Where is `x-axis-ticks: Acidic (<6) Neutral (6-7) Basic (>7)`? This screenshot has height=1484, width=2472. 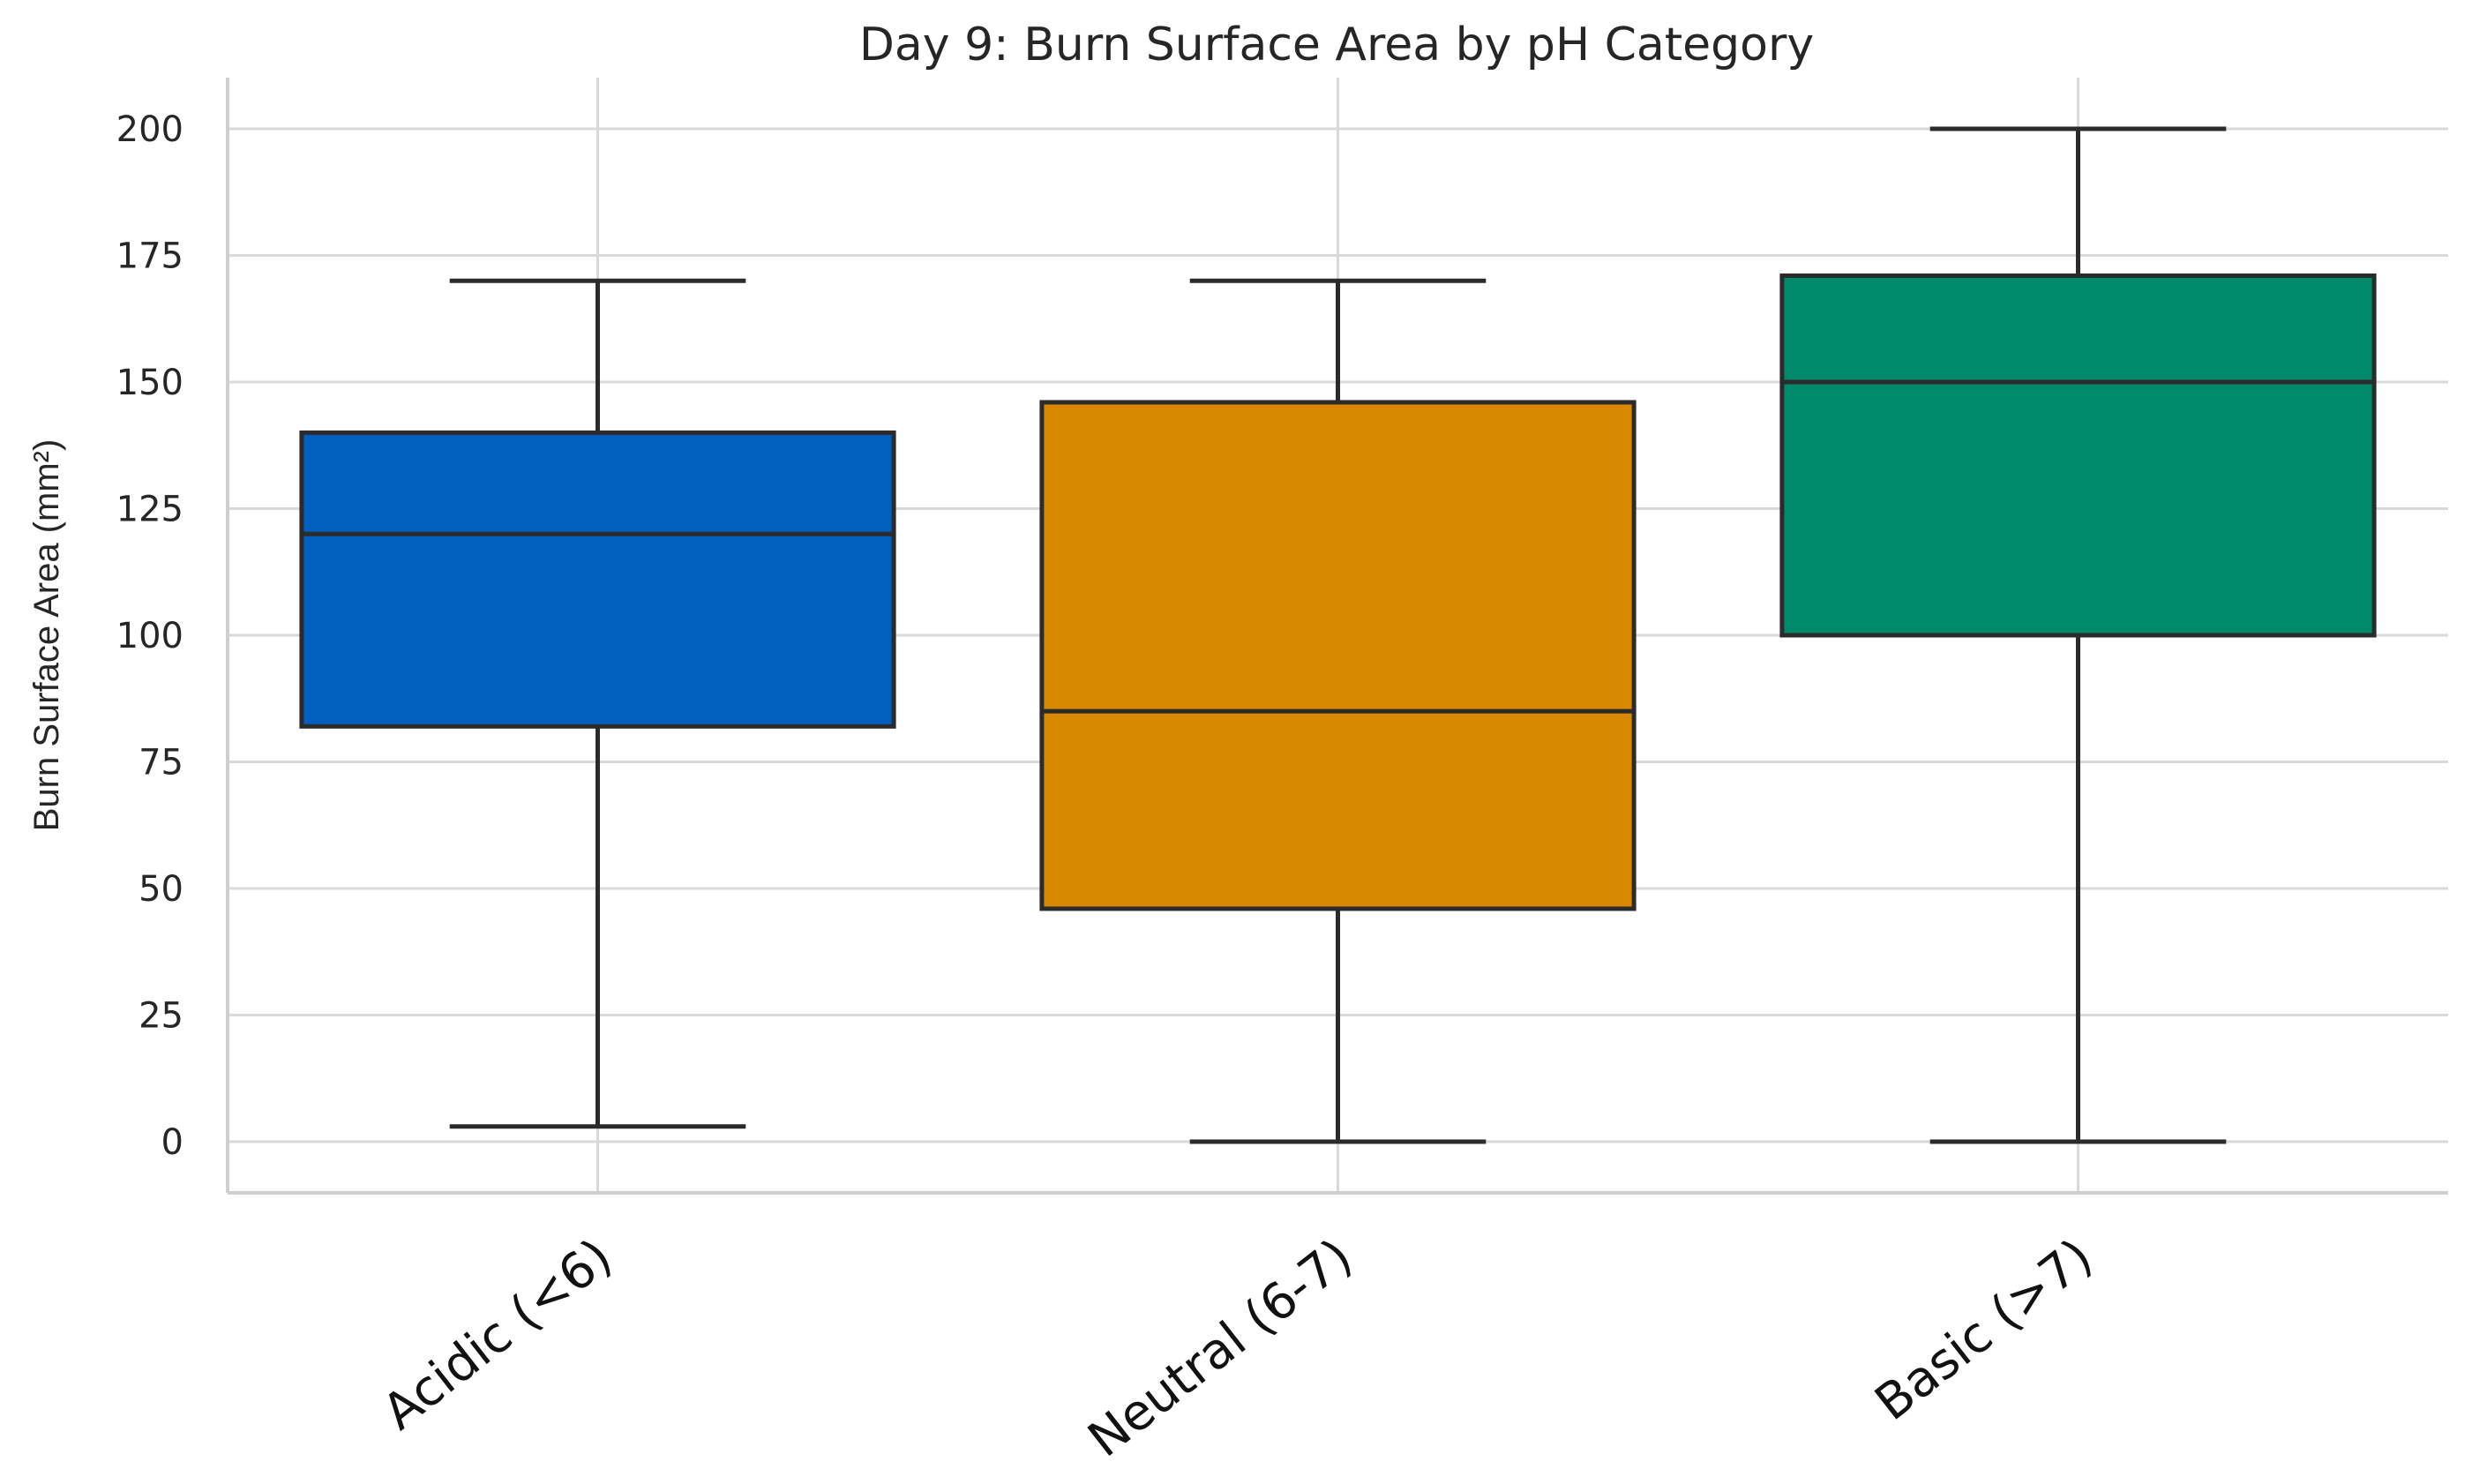 x-axis-ticks: Acidic (<6) Neutral (6-7) Basic (>7) is located at coordinates (1237, 1348).